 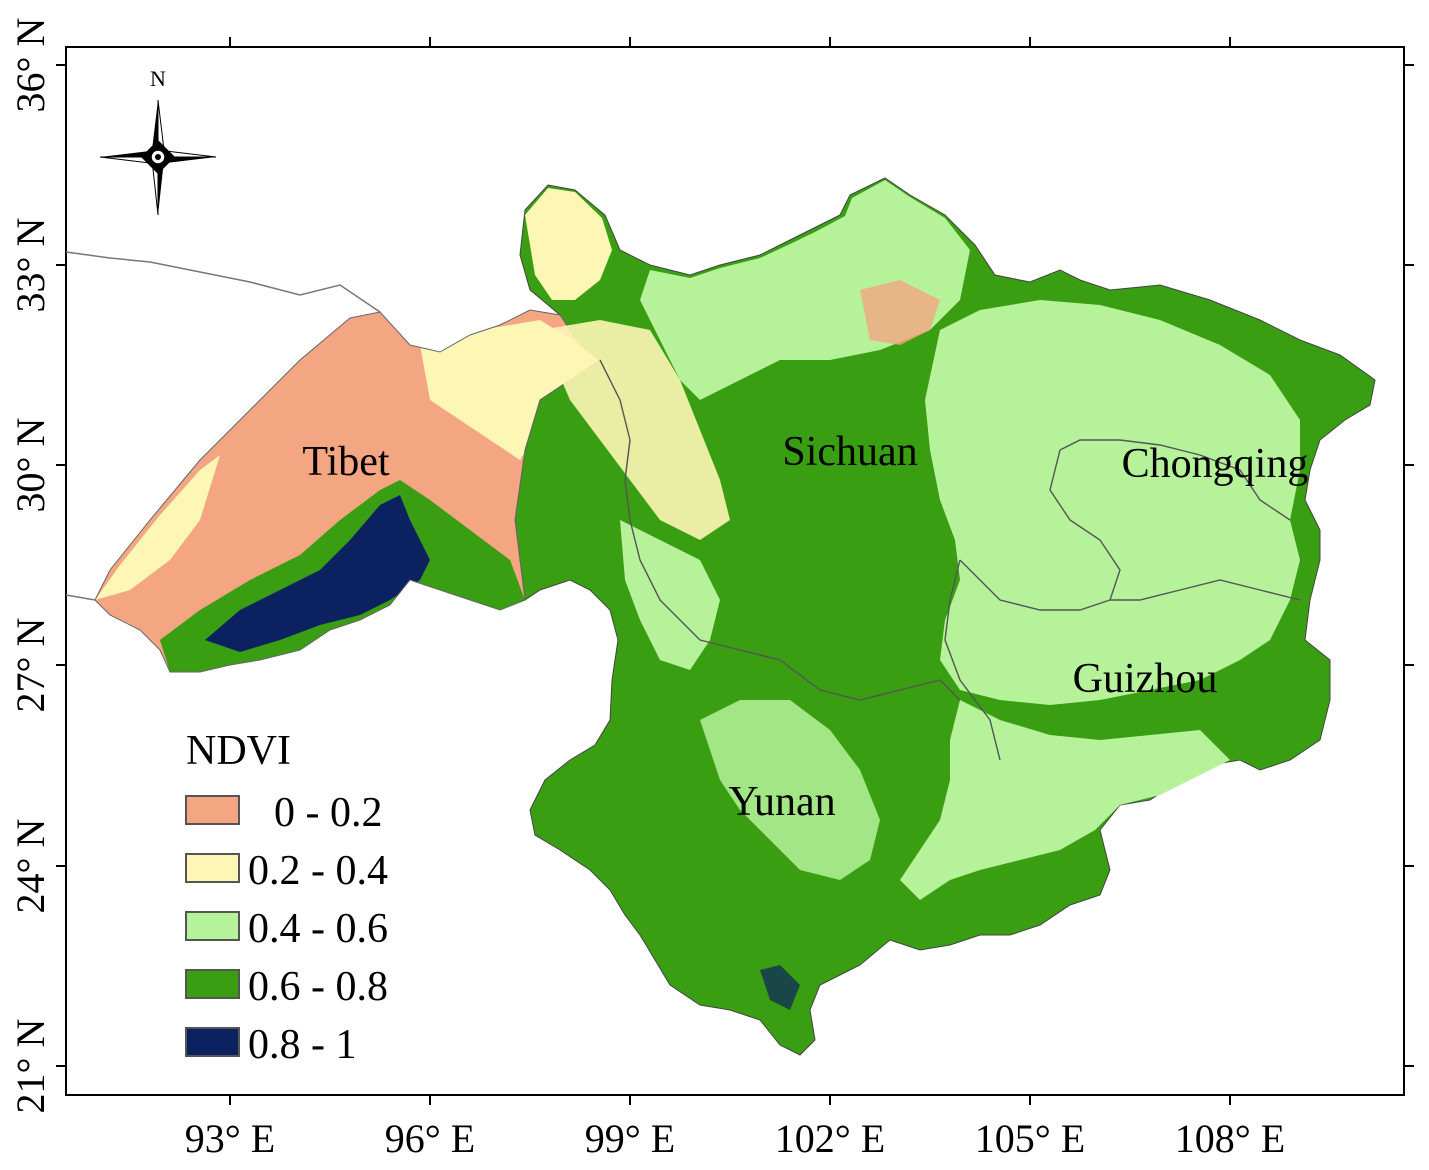 What do you see at coordinates (849, 452) in the screenshot?
I see `region-label-sichuan: Sichuan` at bounding box center [849, 452].